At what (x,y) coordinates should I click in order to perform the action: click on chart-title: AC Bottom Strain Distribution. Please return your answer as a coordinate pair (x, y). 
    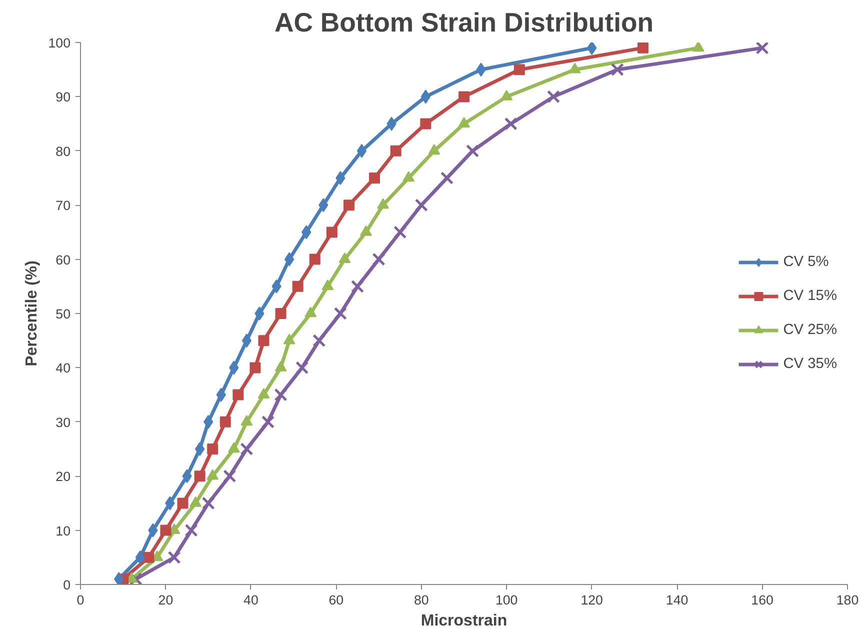
    Looking at the image, I should click on (464, 23).